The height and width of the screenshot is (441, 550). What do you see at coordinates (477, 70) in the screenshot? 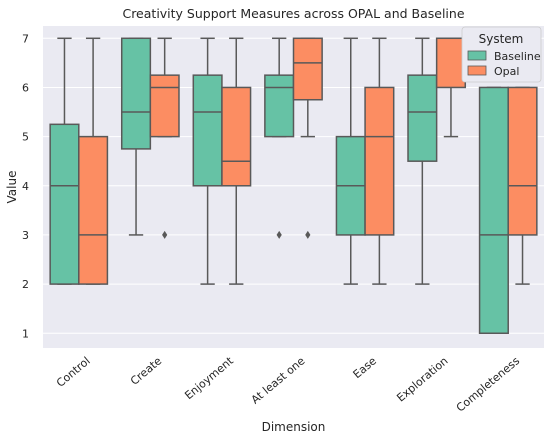
I see `legend-swatch-opal` at bounding box center [477, 70].